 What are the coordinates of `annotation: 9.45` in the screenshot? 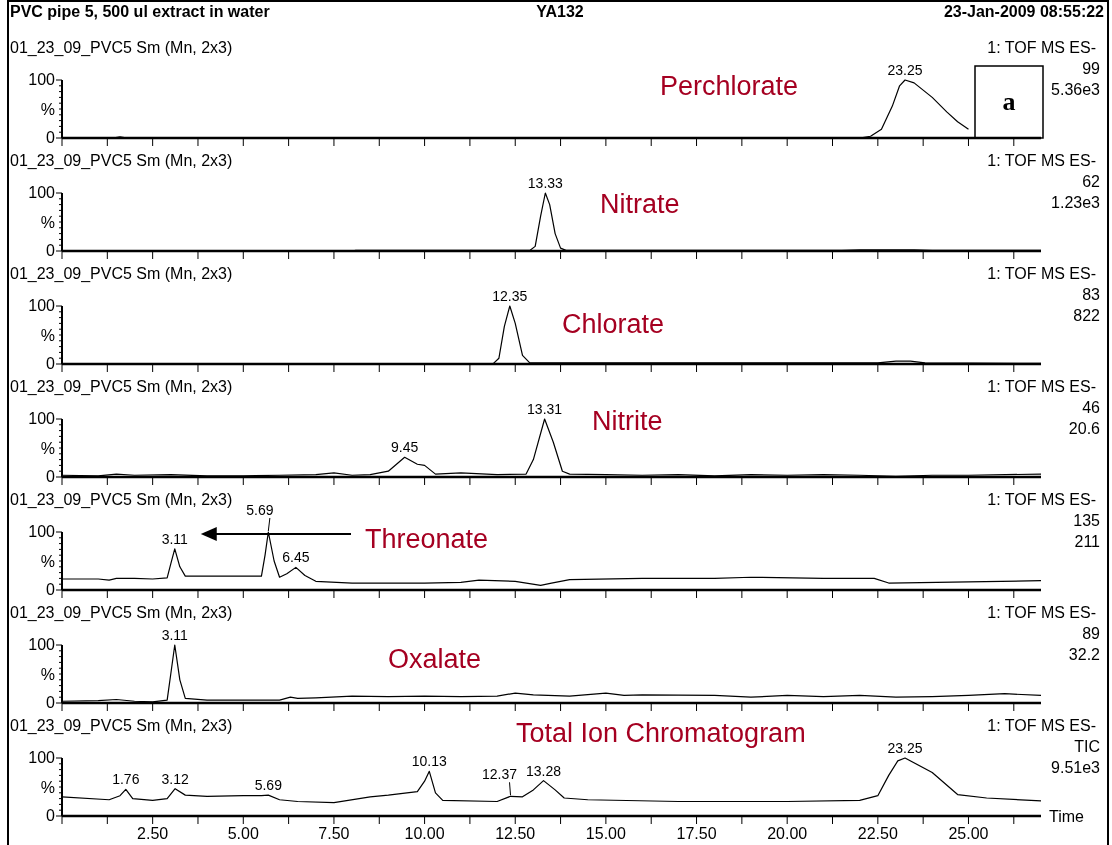 It's located at (405, 447).